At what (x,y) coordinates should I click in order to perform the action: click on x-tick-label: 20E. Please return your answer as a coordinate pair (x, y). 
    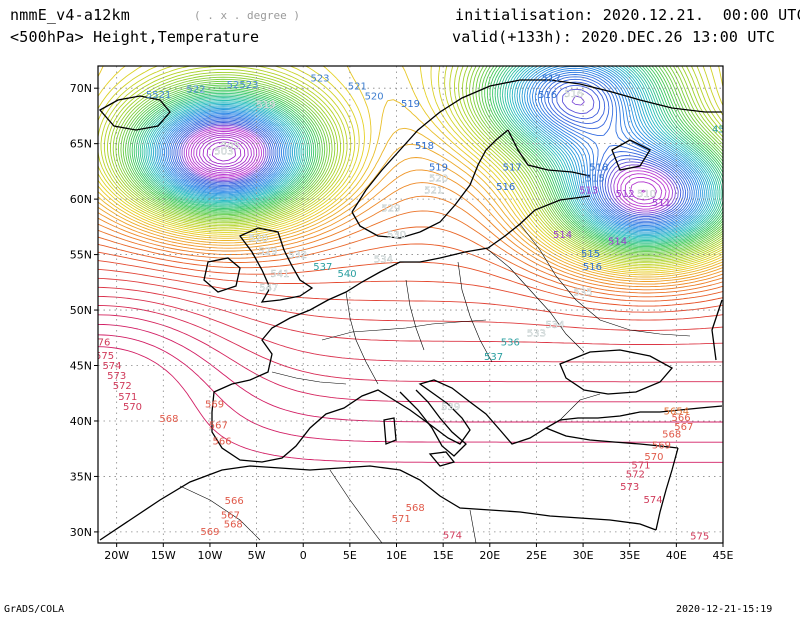
    Looking at the image, I should click on (489, 555).